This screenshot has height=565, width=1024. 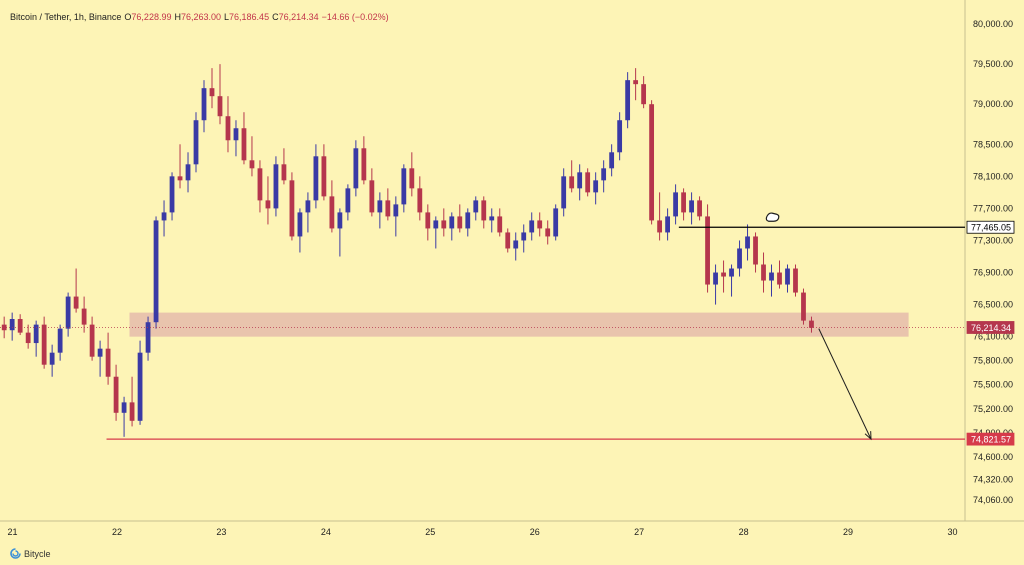 What do you see at coordinates (66, 17) in the screenshot?
I see `symbol-title: Bitcoin / Tether, 1h, Binance` at bounding box center [66, 17].